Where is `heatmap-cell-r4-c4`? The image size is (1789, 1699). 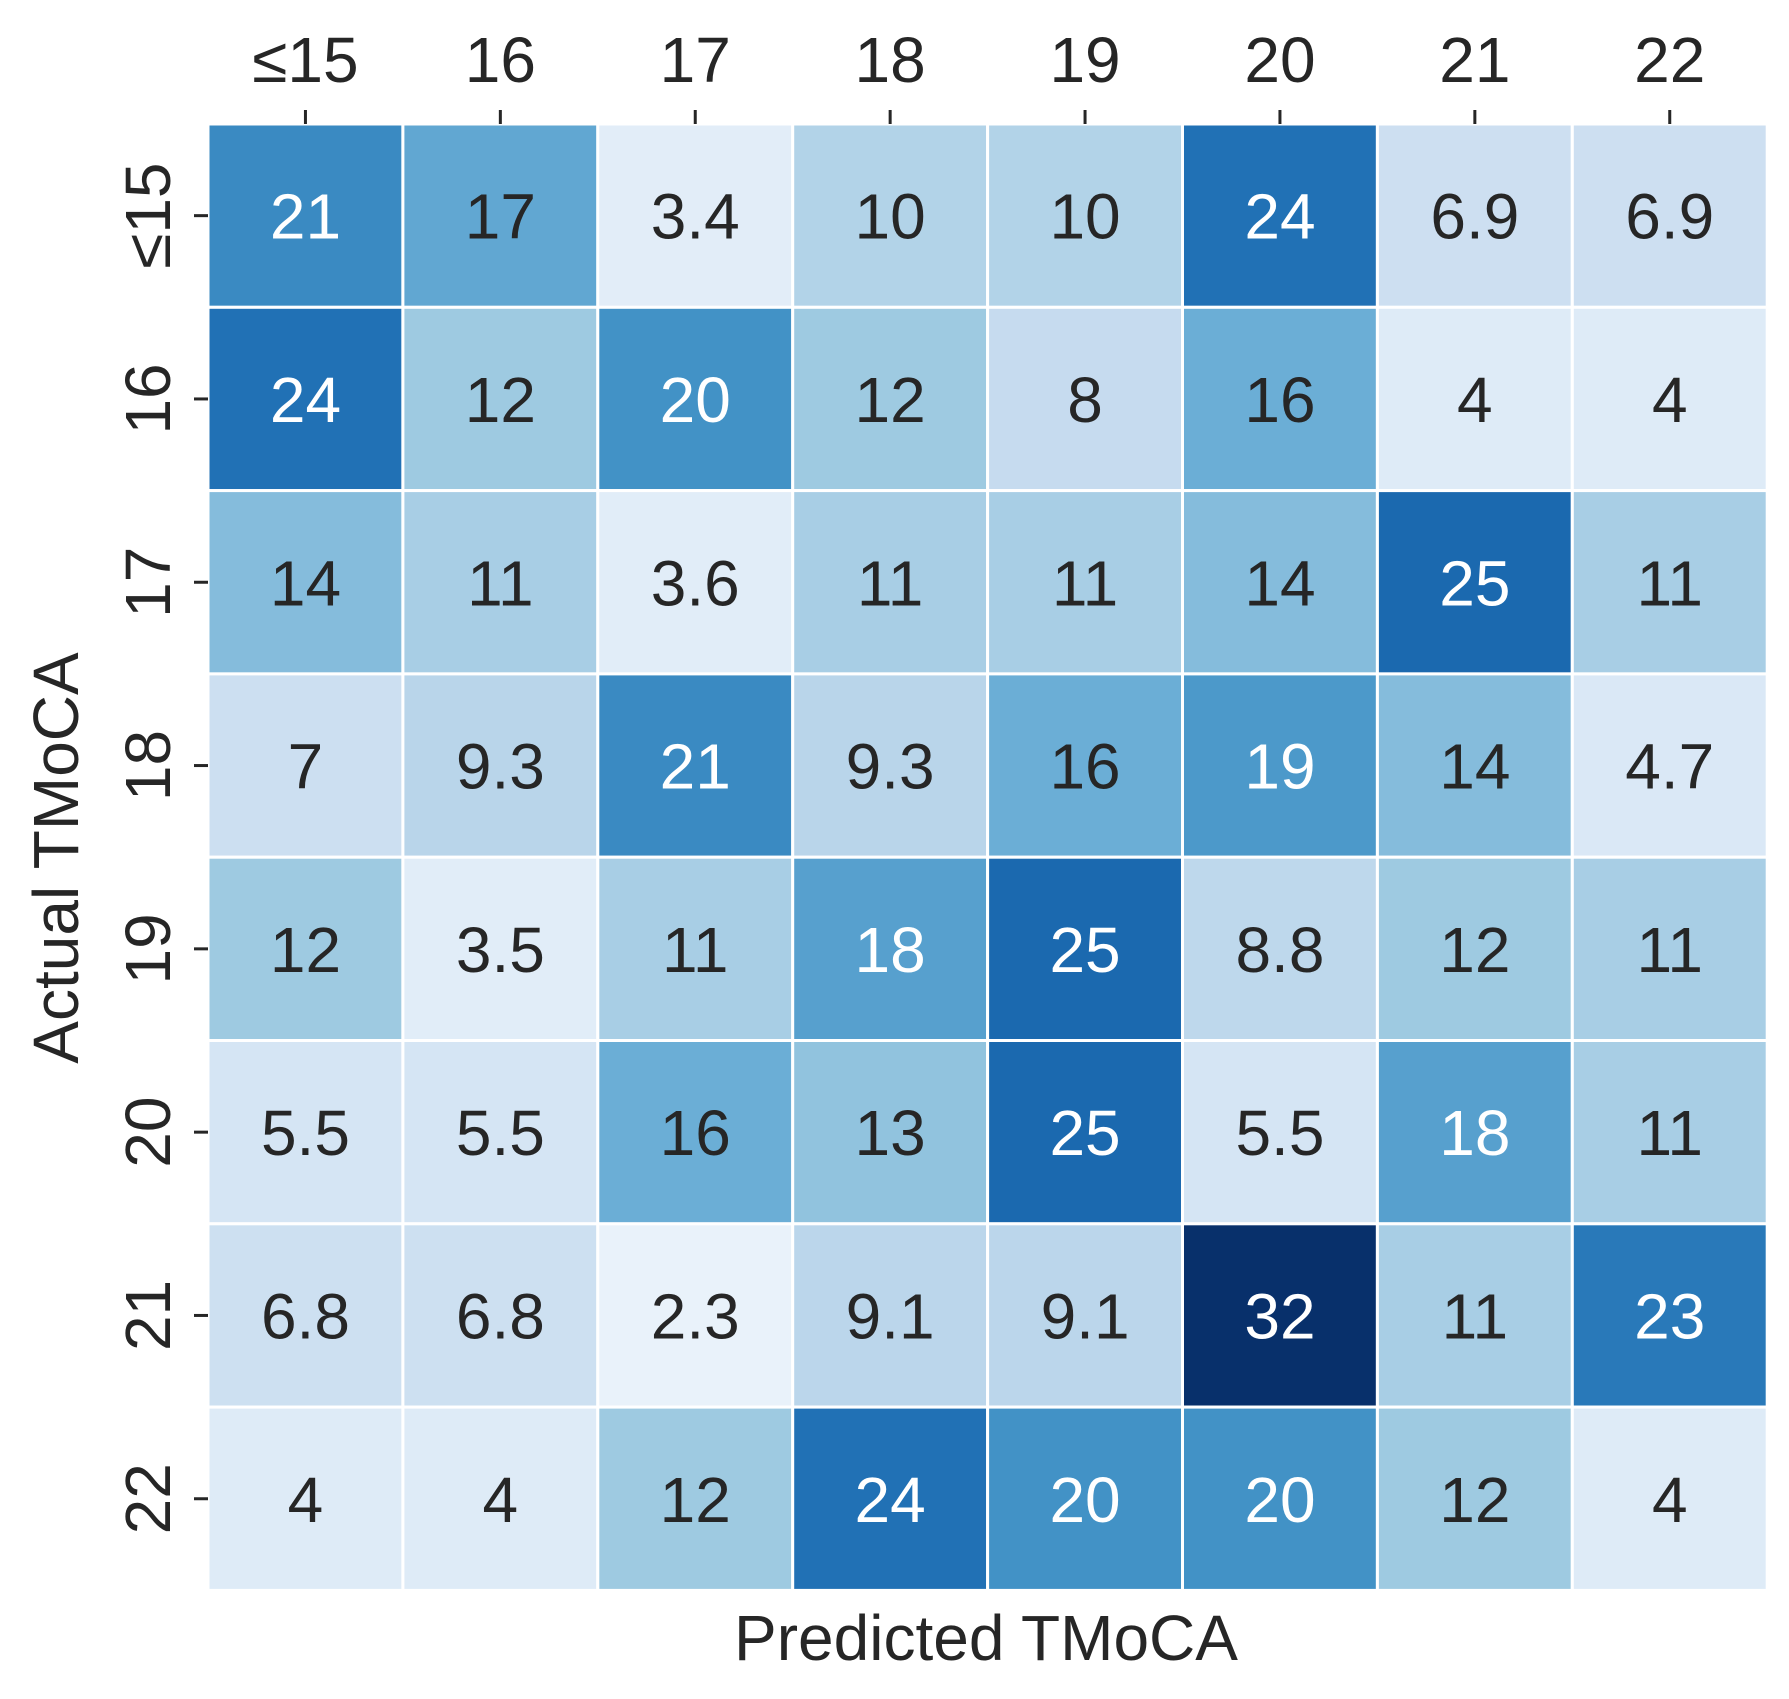
heatmap-cell-r4-c4 is located at coordinates (1085, 949).